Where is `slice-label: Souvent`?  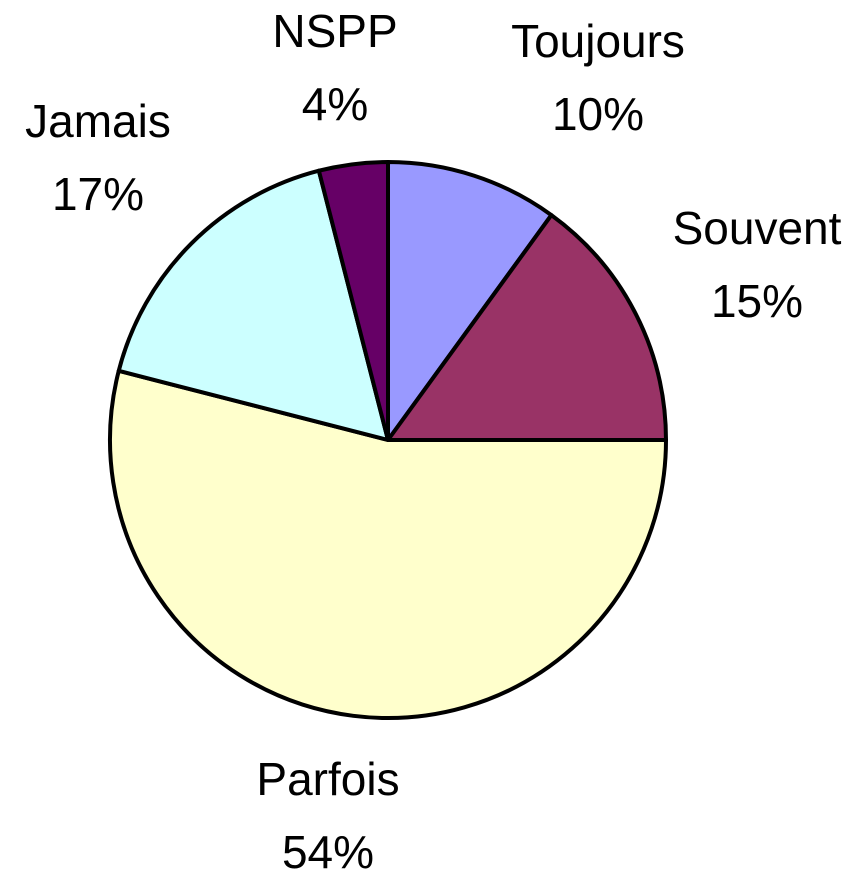
slice-label: Souvent is located at coordinates (757, 228).